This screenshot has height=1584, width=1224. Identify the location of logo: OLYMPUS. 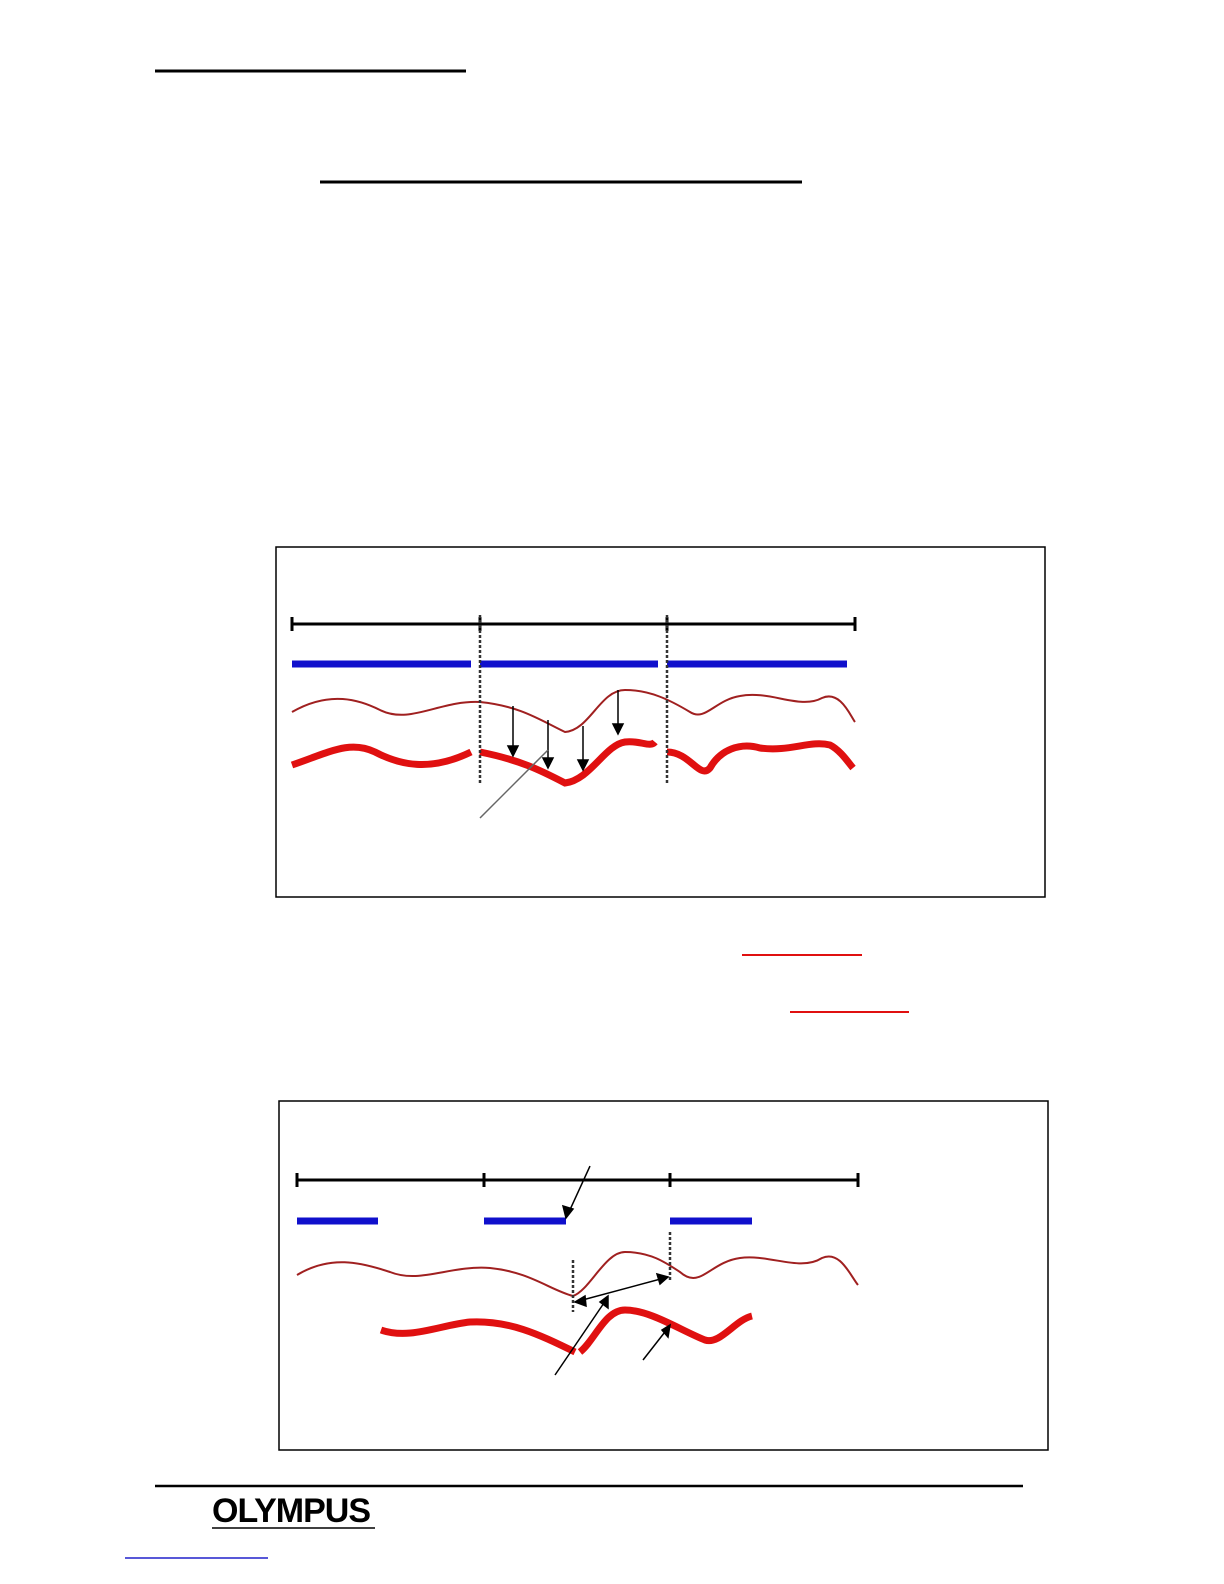
(291, 1511).